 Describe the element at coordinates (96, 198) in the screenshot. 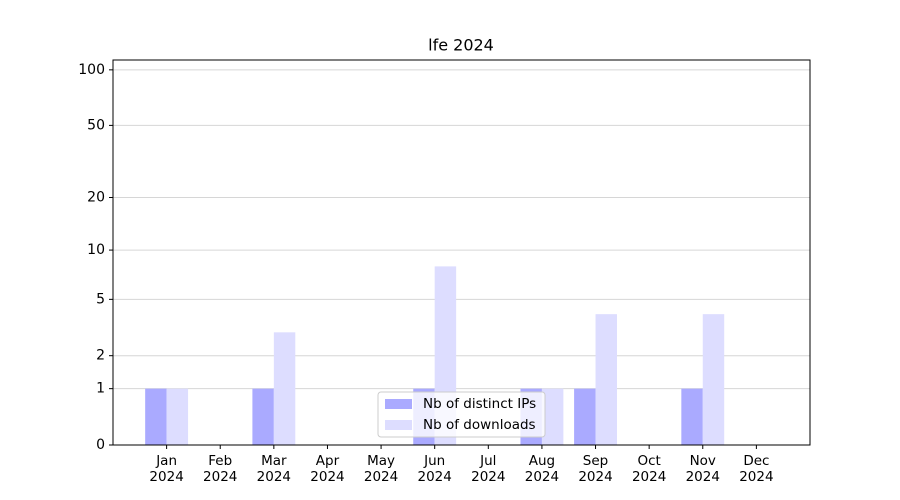

I see `y-tick-label: 20` at that location.